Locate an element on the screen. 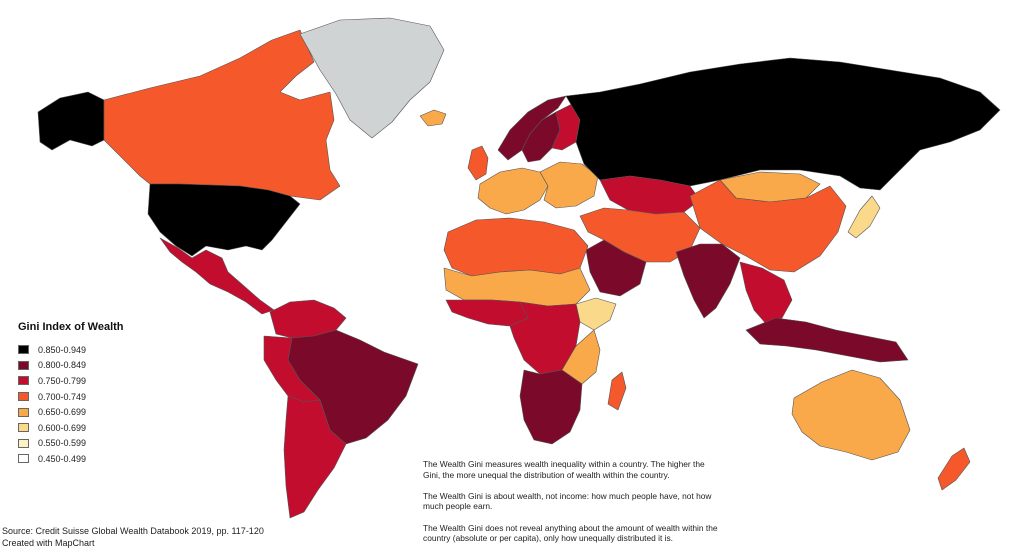 The height and width of the screenshot is (554, 1024). region-united-states is located at coordinates (224, 220).